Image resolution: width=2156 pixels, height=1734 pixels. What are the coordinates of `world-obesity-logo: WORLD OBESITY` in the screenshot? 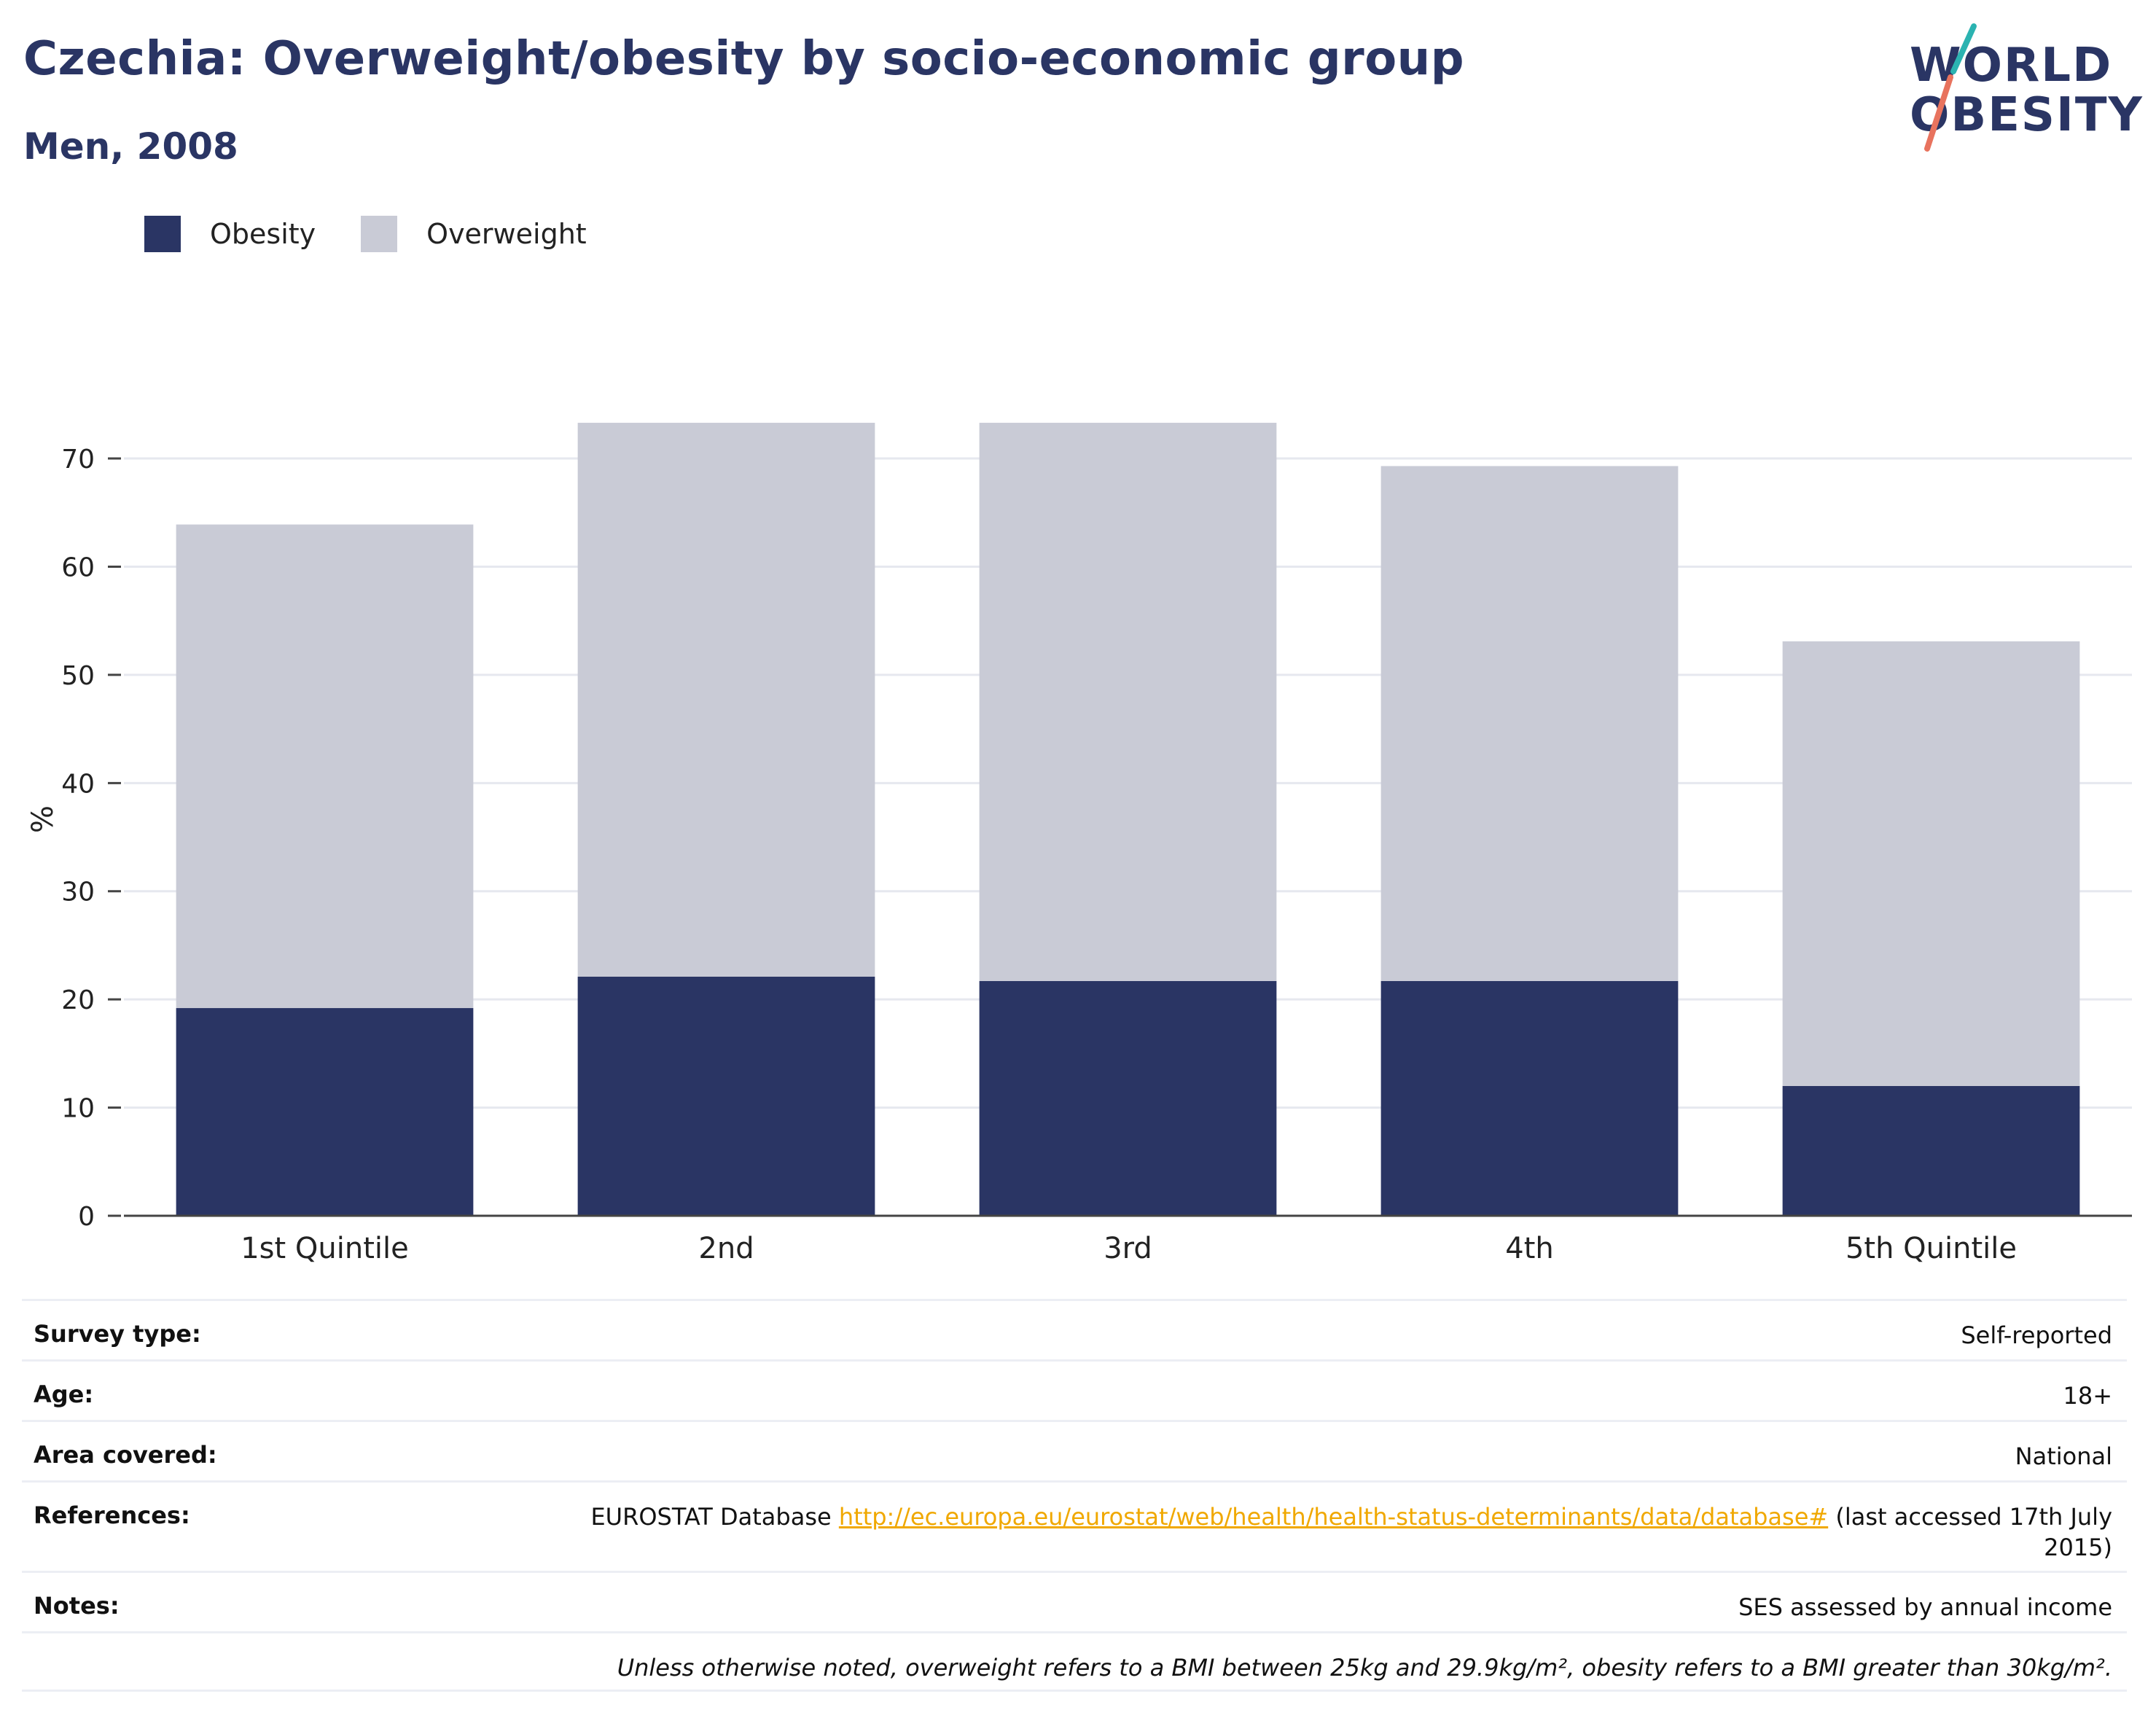 It's located at (2023, 89).